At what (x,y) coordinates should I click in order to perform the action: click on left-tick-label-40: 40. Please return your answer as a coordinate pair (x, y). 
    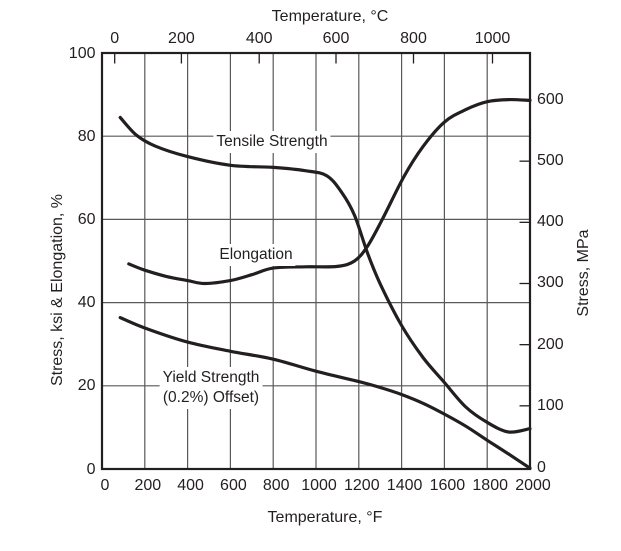
    Looking at the image, I should click on (86, 303).